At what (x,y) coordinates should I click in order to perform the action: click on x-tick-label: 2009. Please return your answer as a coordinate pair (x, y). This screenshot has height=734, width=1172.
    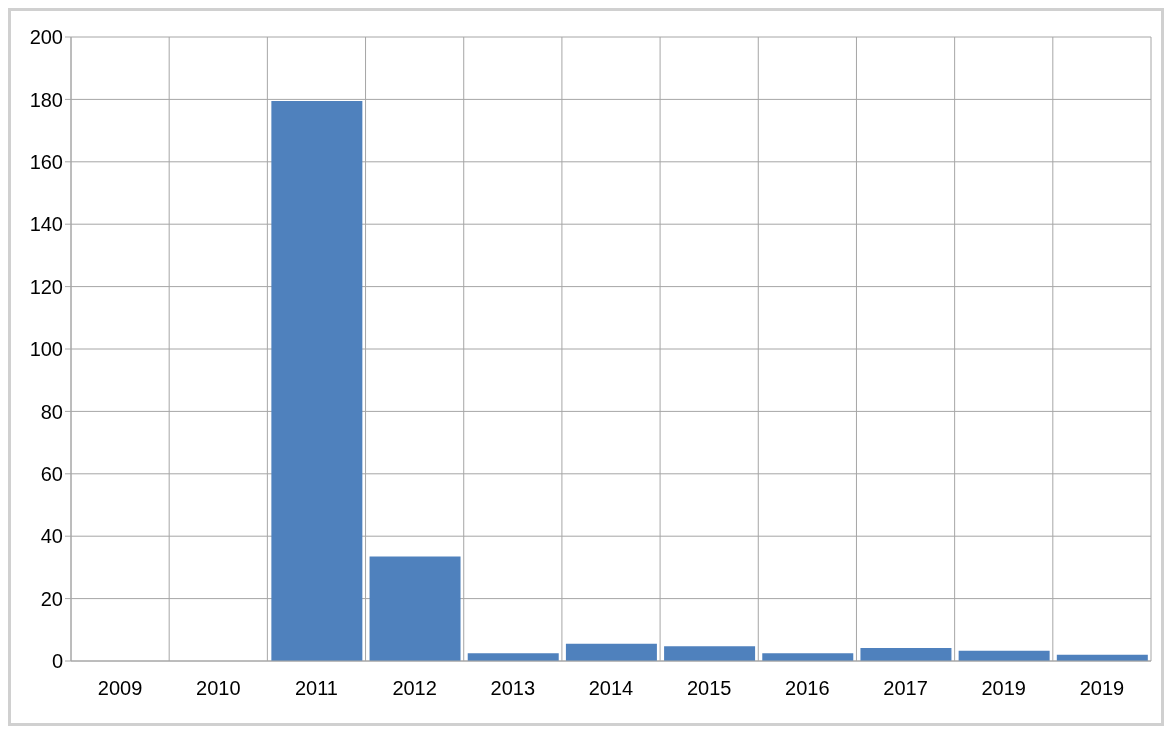
    Looking at the image, I should click on (120, 688).